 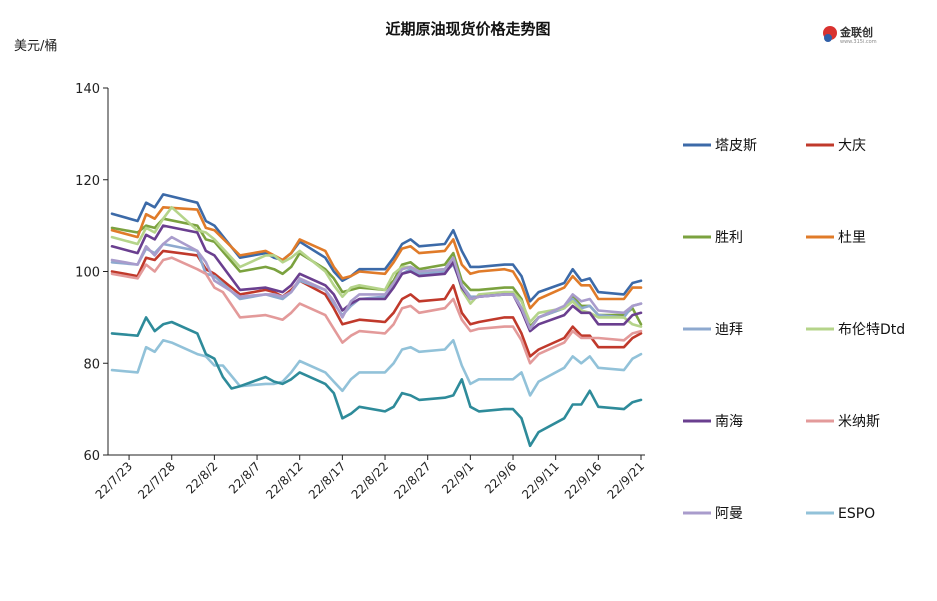 What do you see at coordinates (87, 181) in the screenshot?
I see `y-tick-label: 120` at bounding box center [87, 181].